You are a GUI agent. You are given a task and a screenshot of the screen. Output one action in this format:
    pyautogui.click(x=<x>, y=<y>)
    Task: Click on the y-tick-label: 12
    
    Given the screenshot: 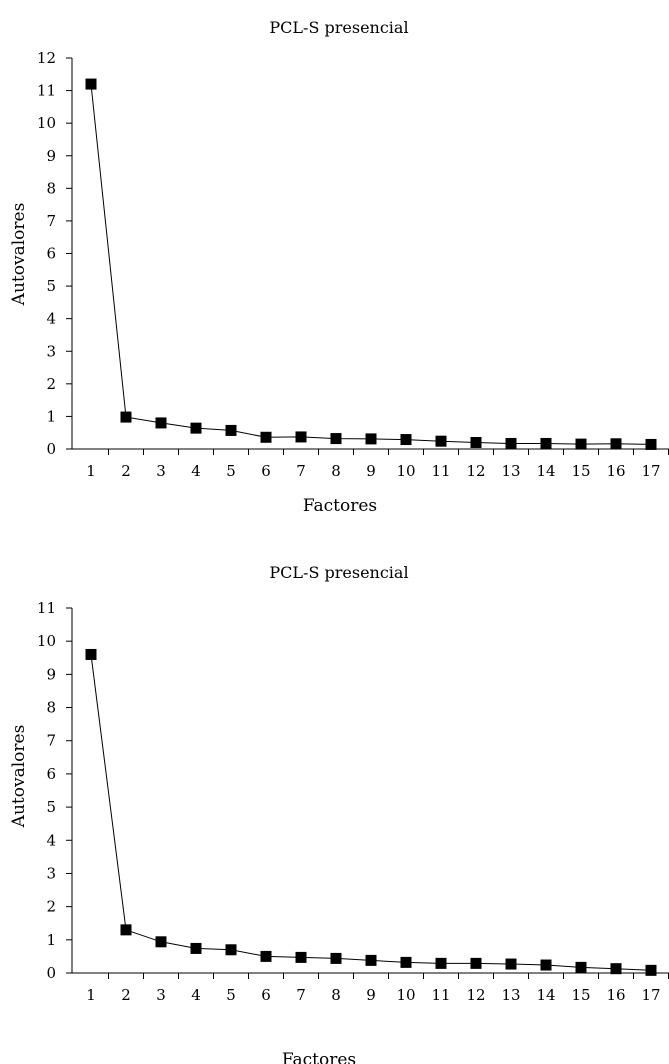 What is the action you would take?
    pyautogui.click(x=46, y=58)
    